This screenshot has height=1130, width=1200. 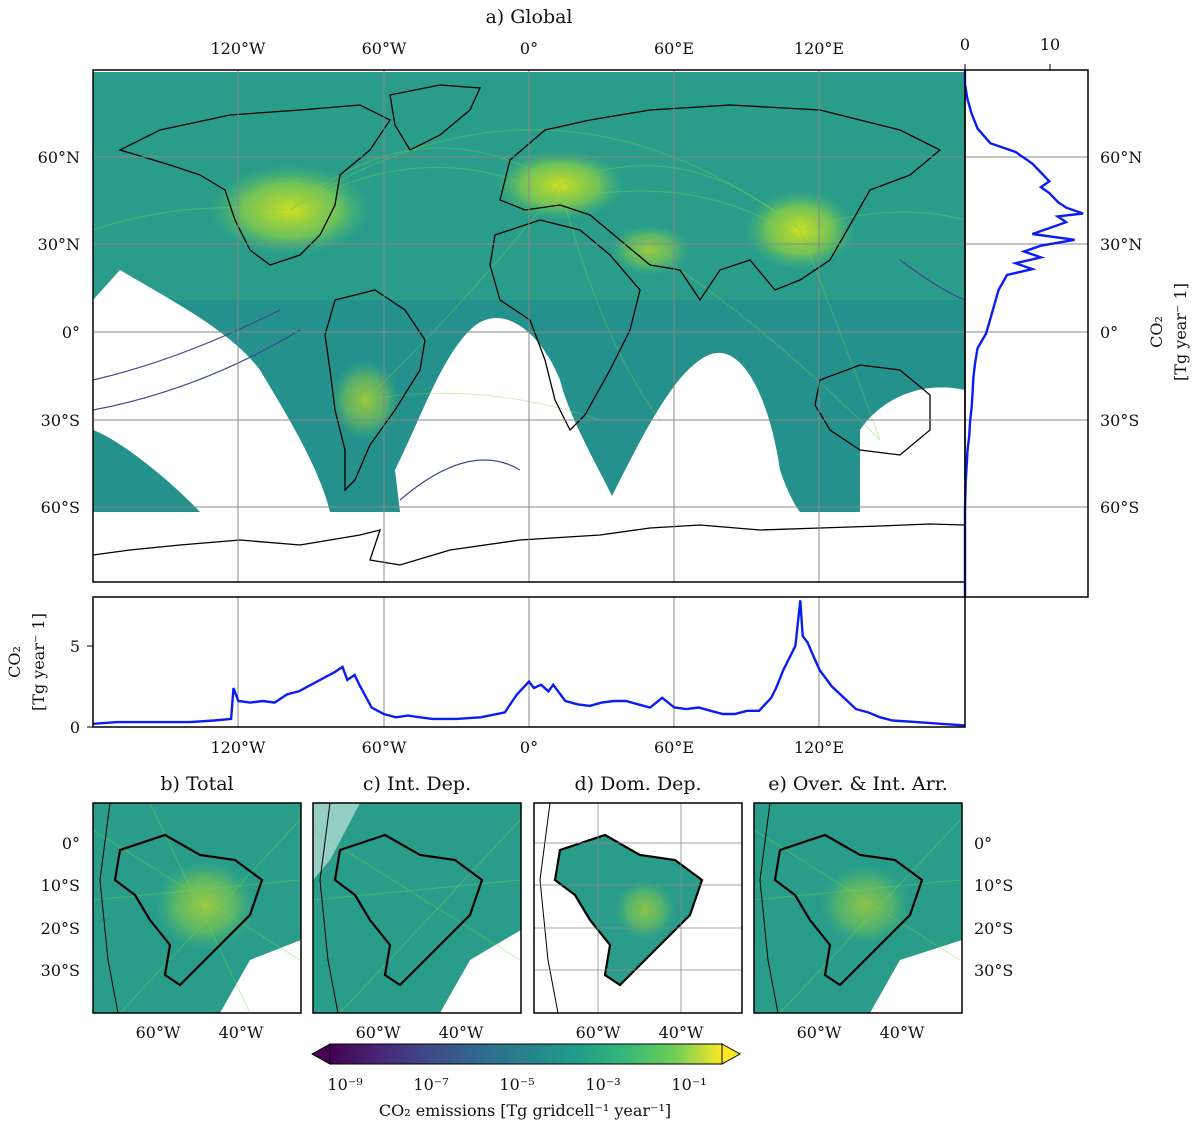 I want to click on empty-ocean-south-pacific, so click(x=211, y=391).